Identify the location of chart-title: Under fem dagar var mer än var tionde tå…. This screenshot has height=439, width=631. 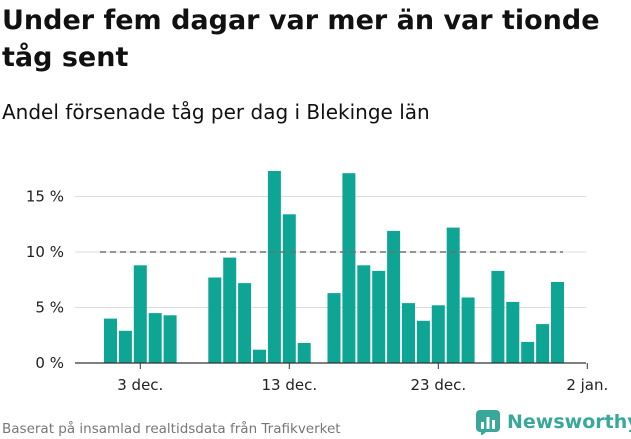
(301, 39).